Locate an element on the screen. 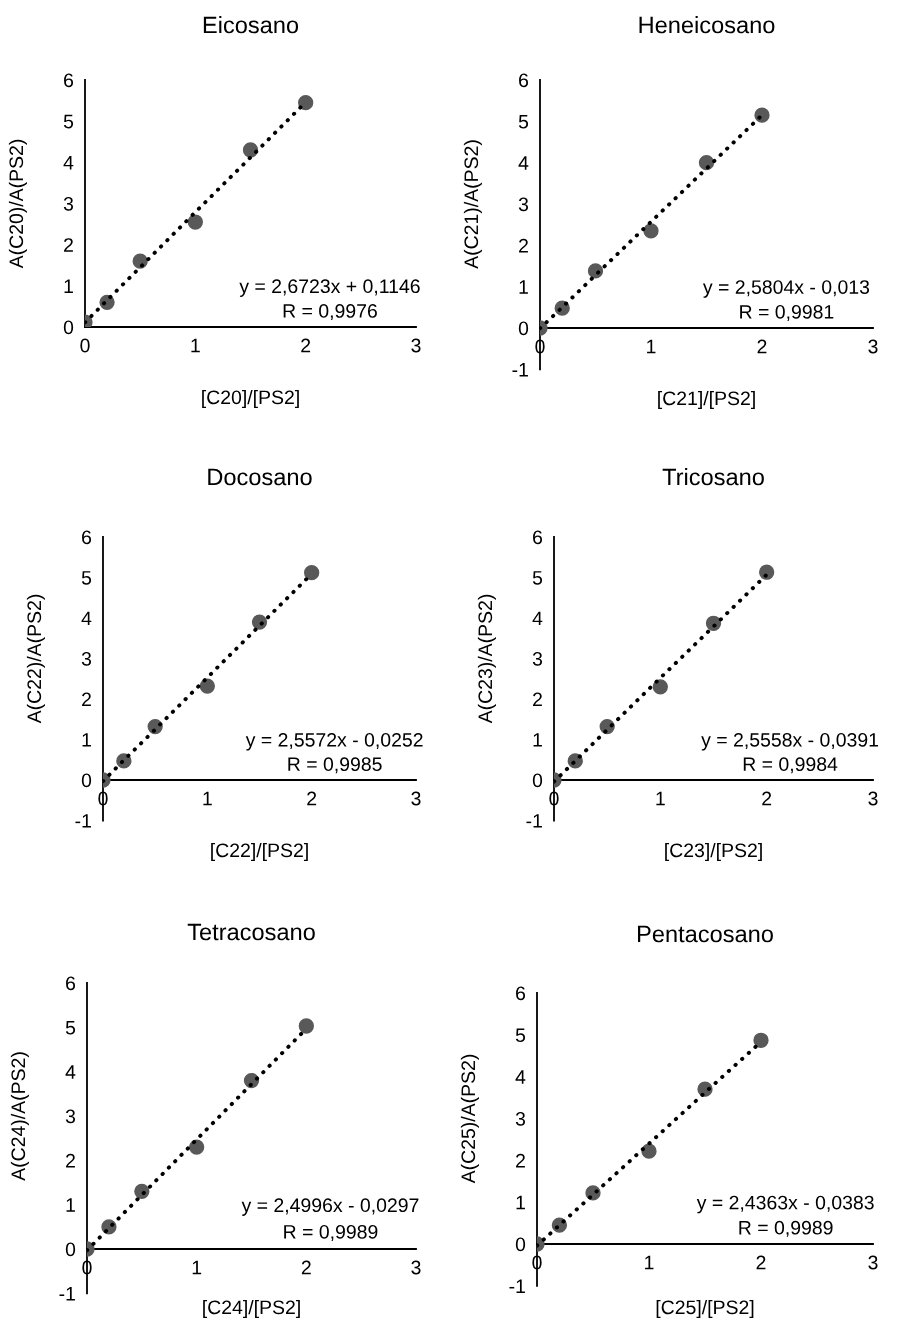  chart-title: Eicosano is located at coordinates (251, 24).